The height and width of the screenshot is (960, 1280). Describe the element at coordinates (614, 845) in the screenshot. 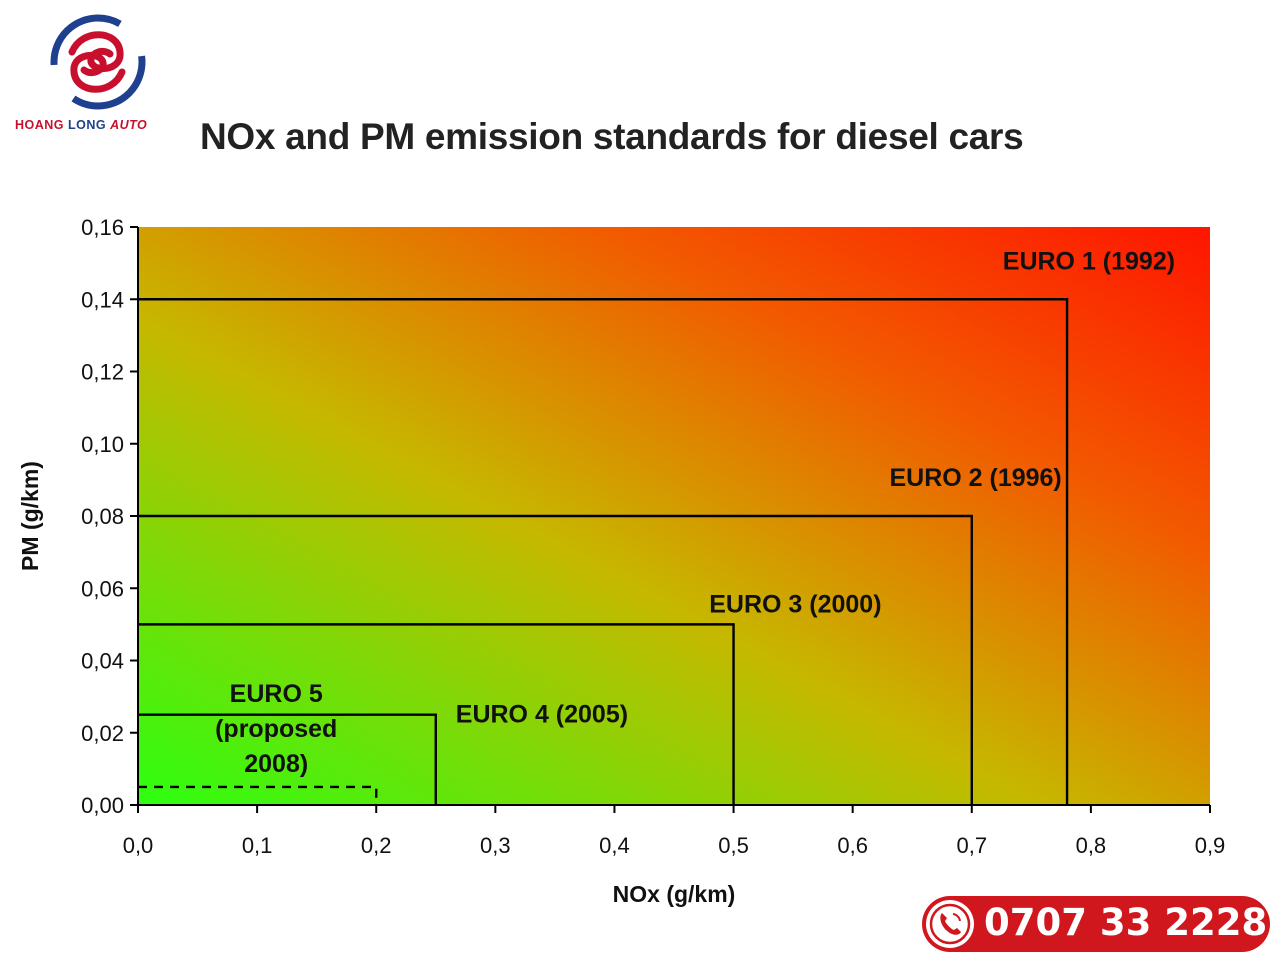

I see `x-tick-label: 0,4` at that location.